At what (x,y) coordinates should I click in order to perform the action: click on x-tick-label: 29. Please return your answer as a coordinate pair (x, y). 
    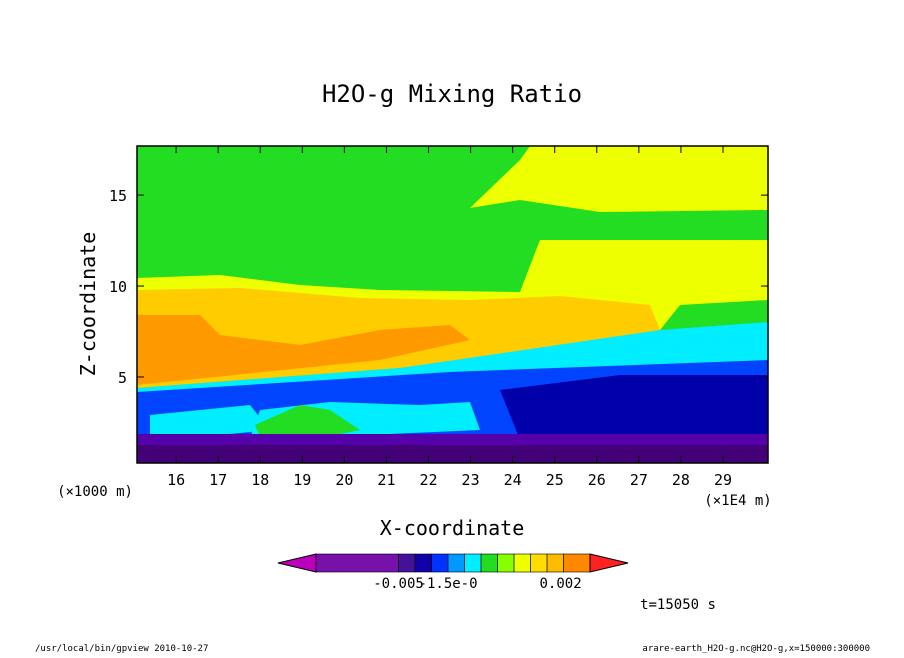
    Looking at the image, I should click on (723, 480).